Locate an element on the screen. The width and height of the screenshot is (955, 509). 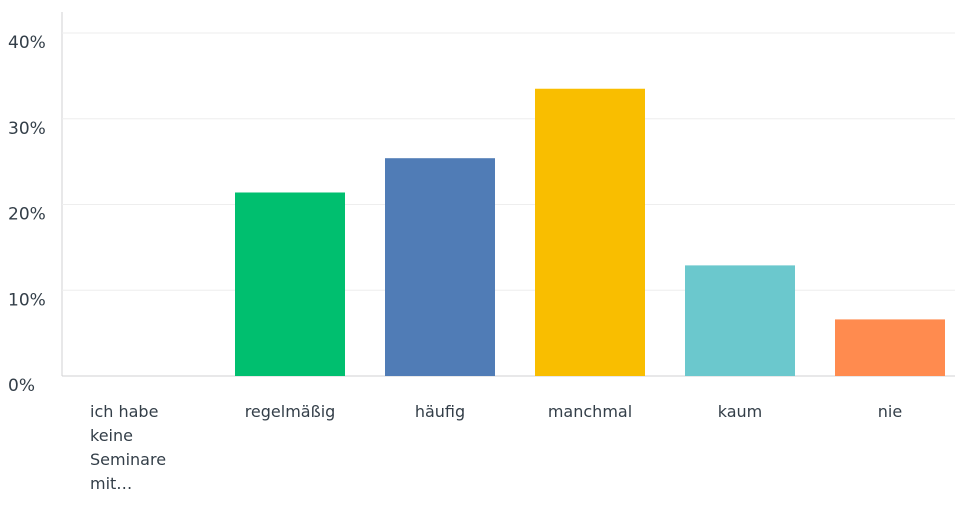
x-tick-label: nie is located at coordinates (885, 412).